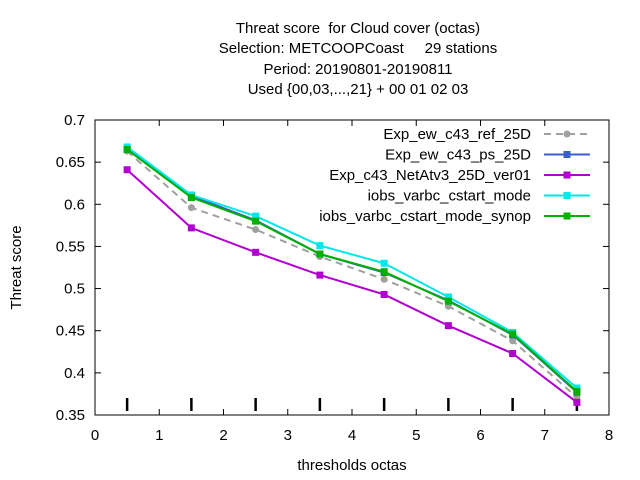  I want to click on legend-label: Exp_ew_c43_ref_25D, so click(457, 134).